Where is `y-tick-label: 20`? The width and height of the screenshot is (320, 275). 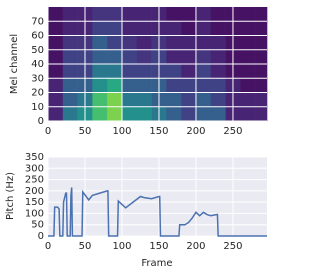
y-tick-label: 20 is located at coordinates (37, 93).